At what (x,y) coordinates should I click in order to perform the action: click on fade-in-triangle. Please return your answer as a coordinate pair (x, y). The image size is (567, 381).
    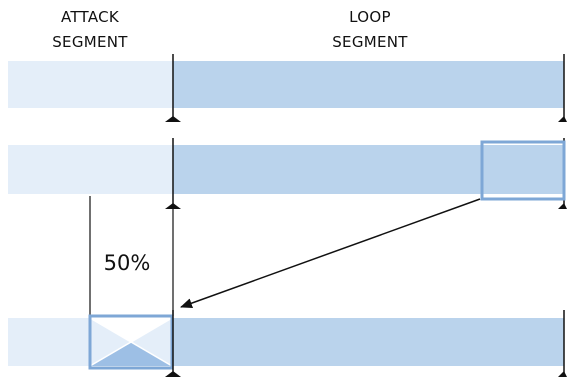
    Looking at the image, I should click on (131, 354).